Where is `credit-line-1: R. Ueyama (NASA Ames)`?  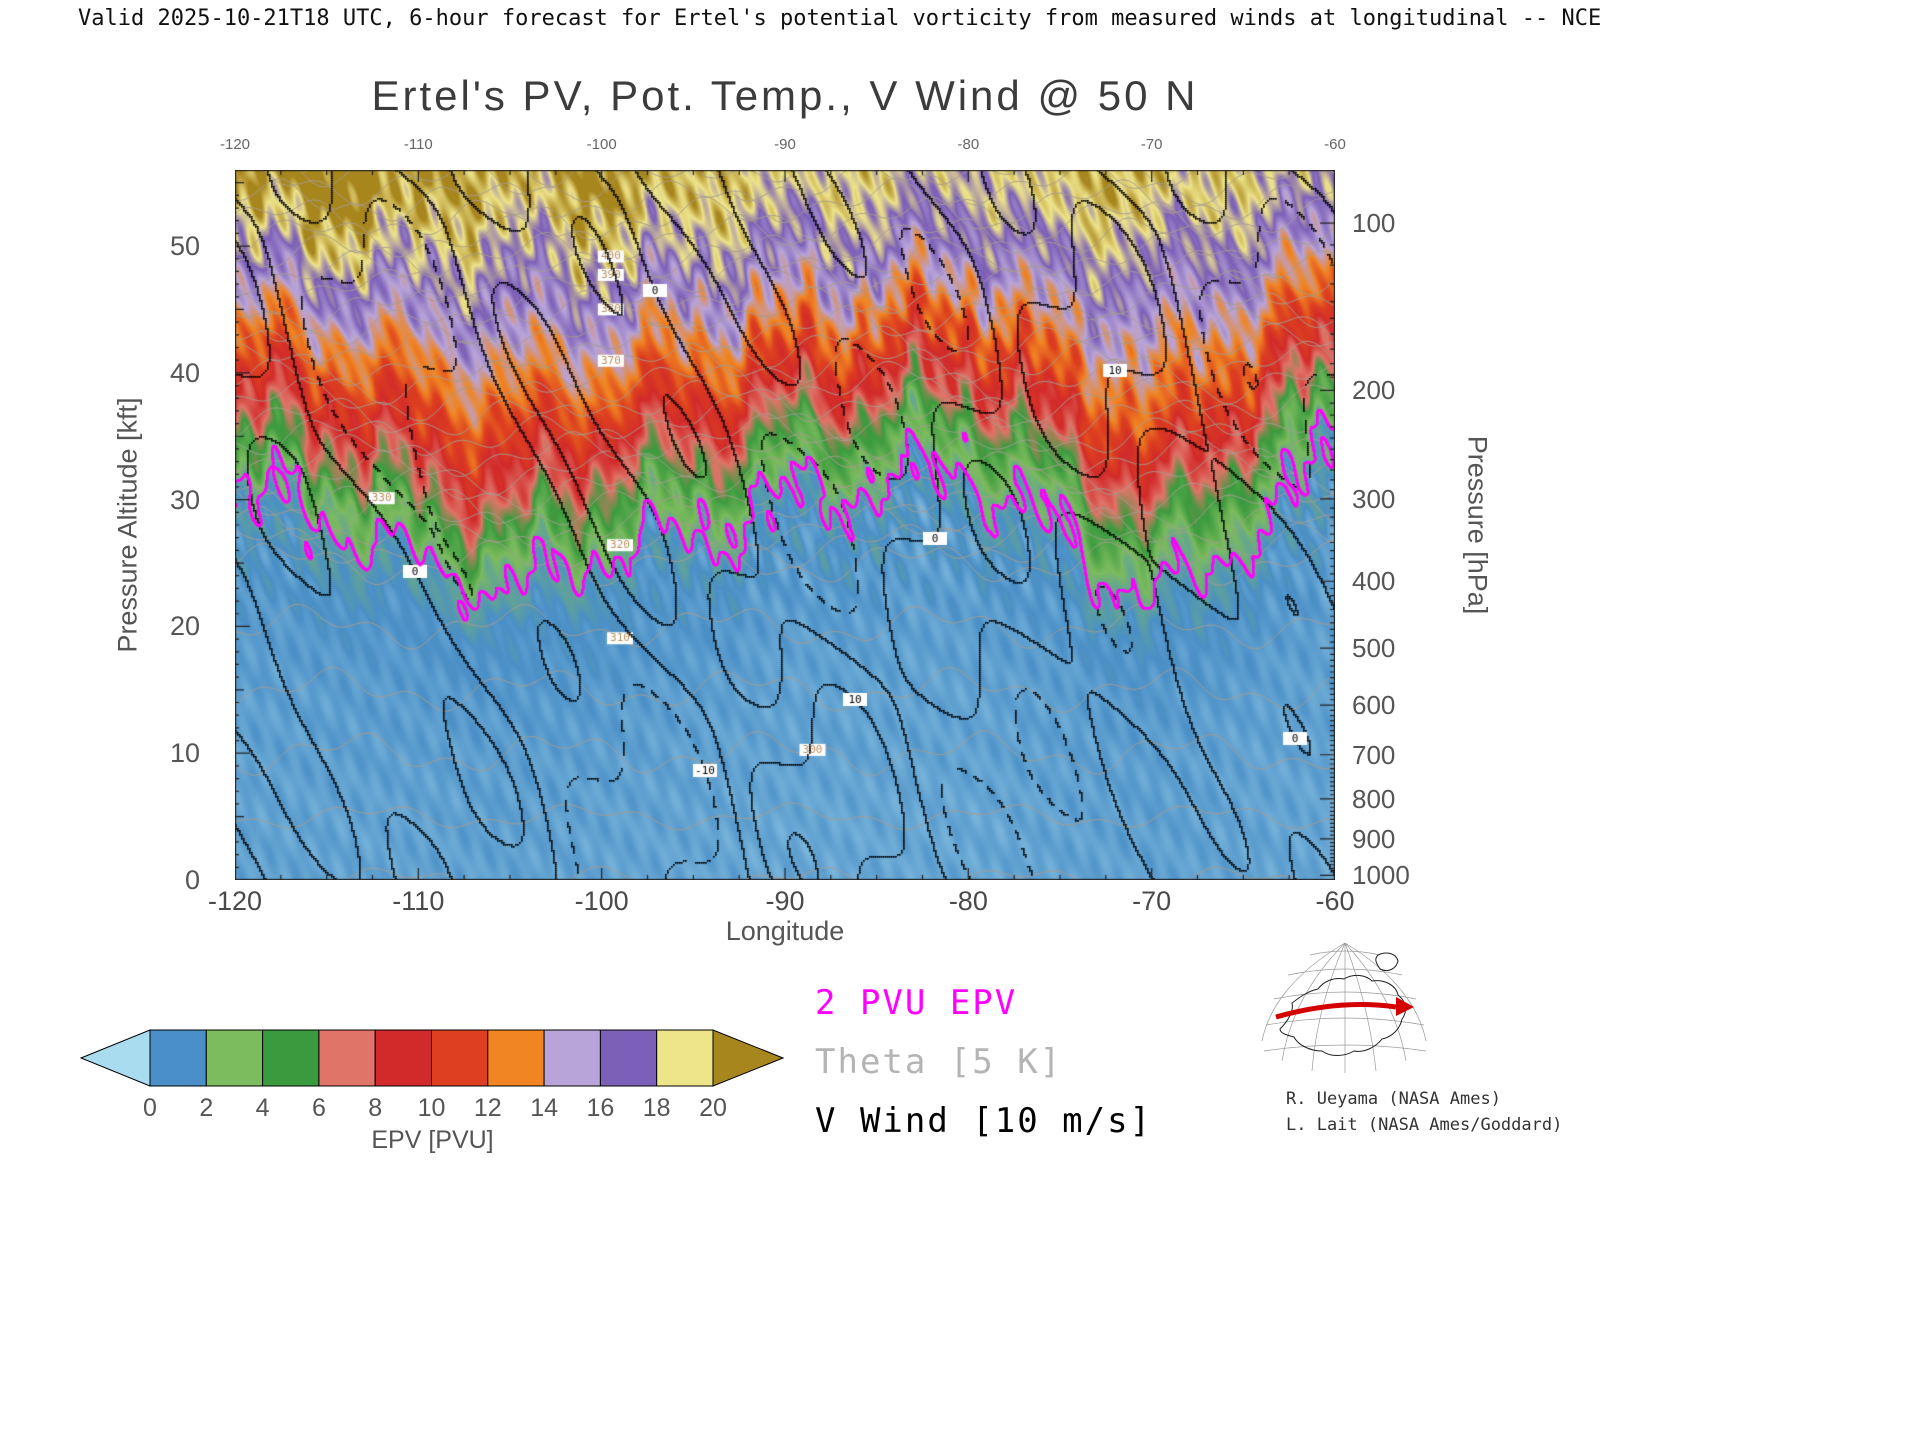 credit-line-1: R. Ueyama (NASA Ames) is located at coordinates (1393, 1099).